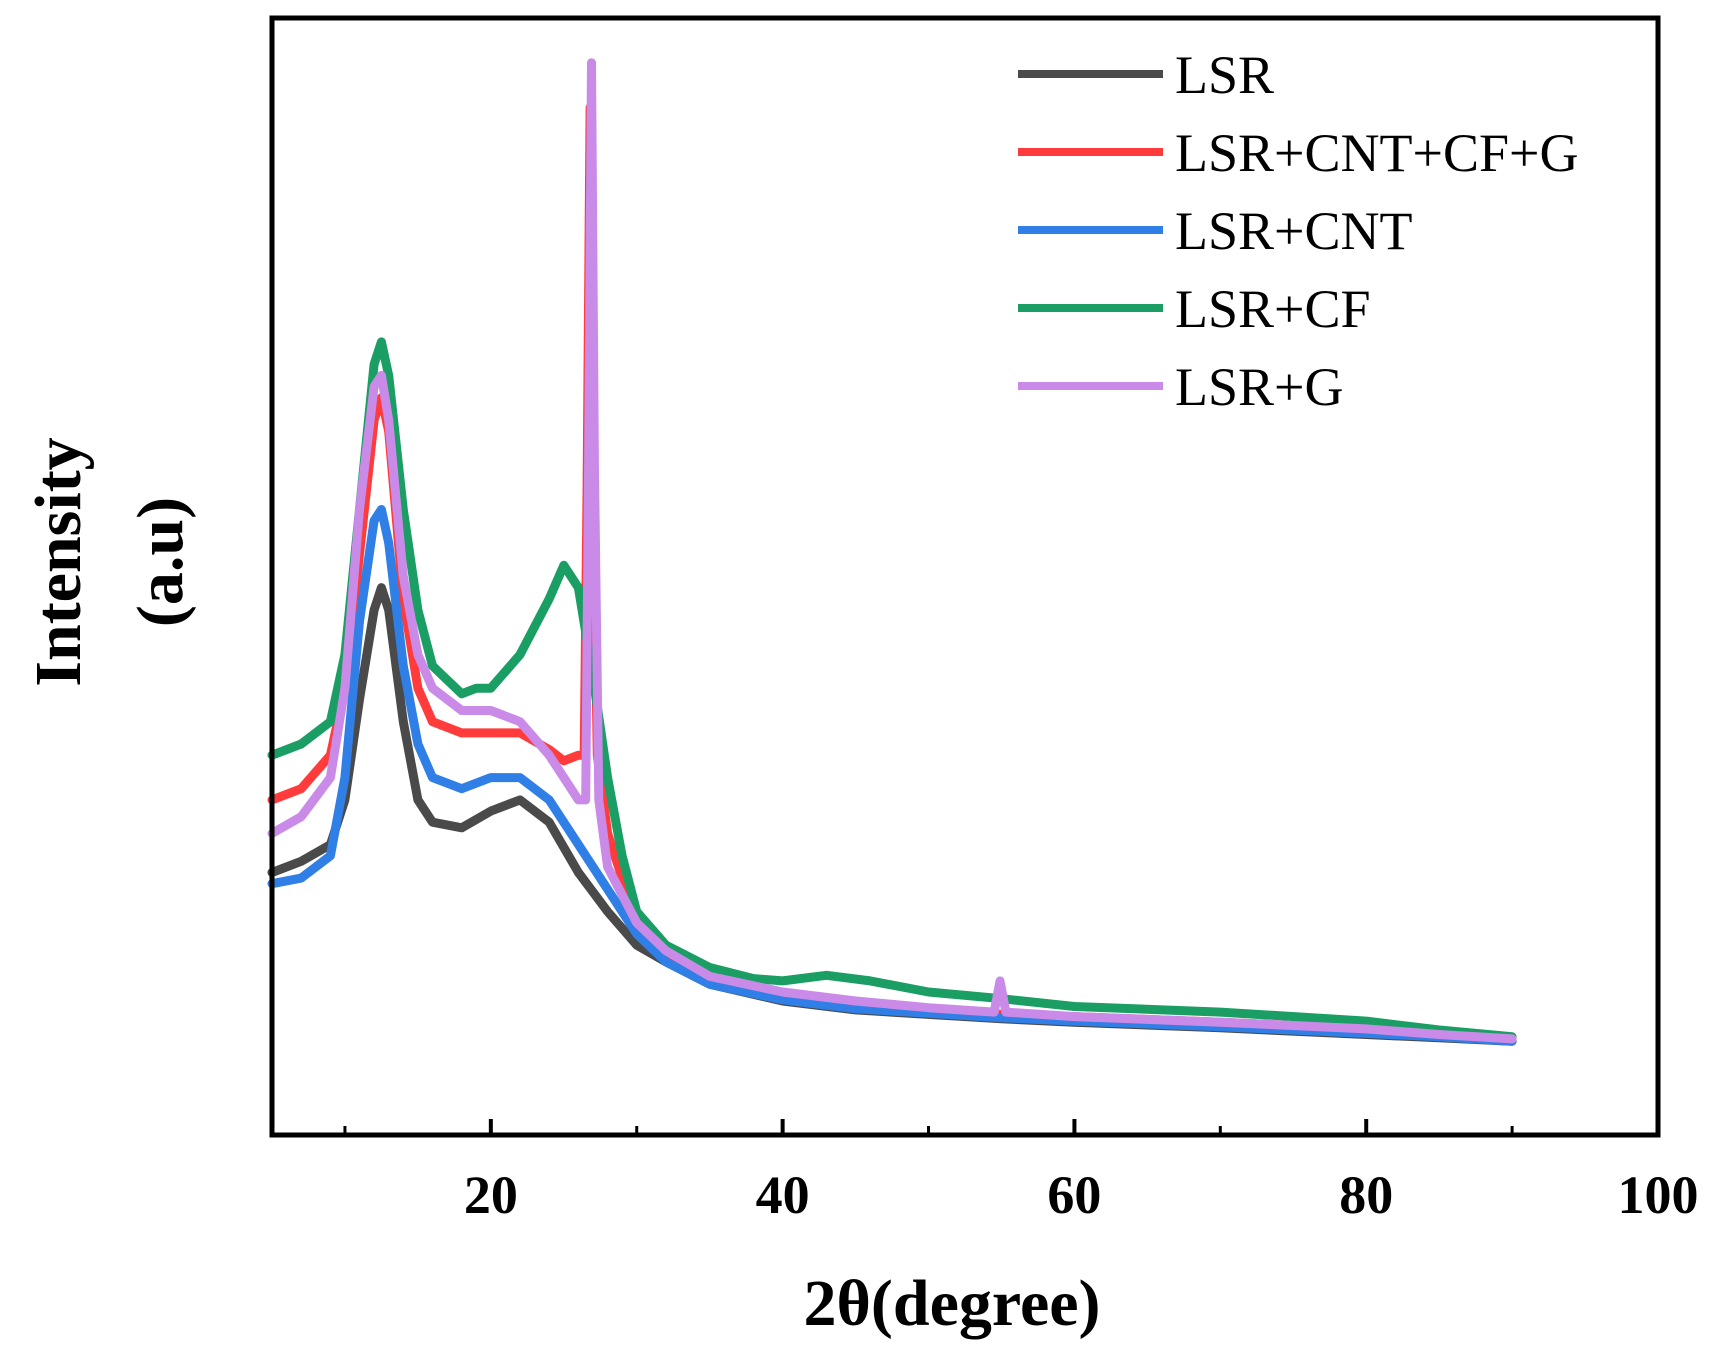 Image resolution: width=1721 pixels, height=1367 pixels. Describe the element at coordinates (1224, 75) in the screenshot. I see `legend-label-0: LSR` at that location.